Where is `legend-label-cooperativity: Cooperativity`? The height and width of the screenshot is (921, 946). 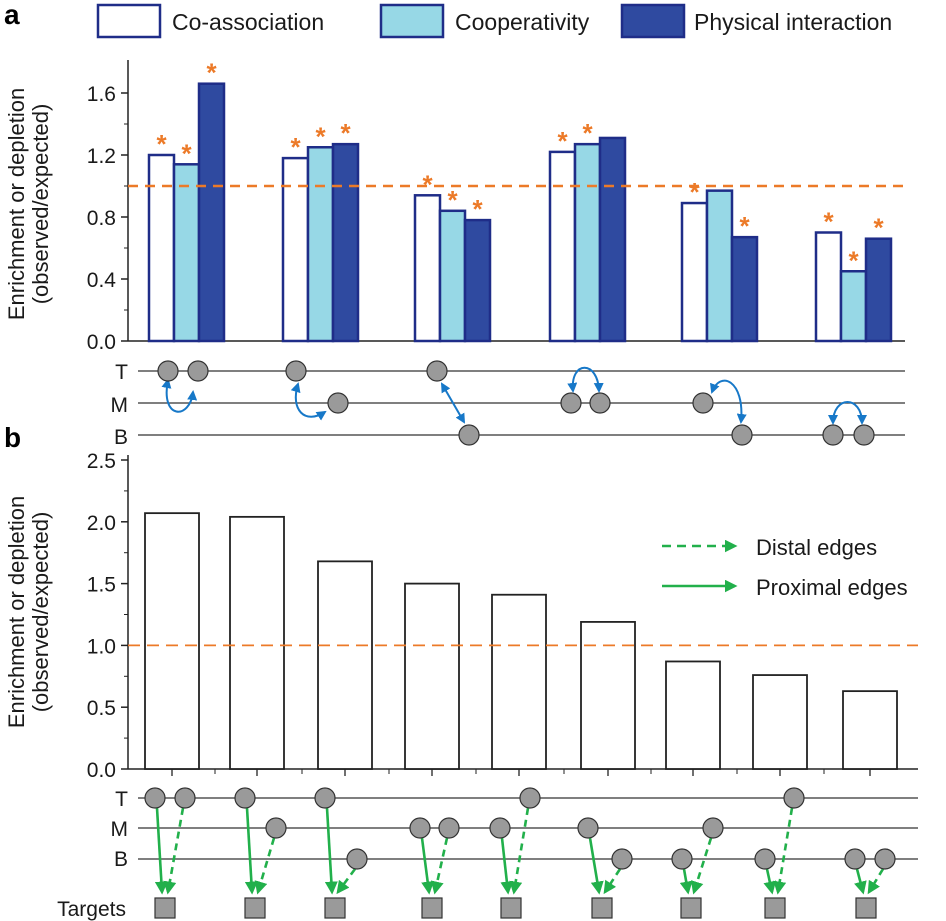 legend-label-cooperativity: Cooperativity is located at coordinates (522, 22).